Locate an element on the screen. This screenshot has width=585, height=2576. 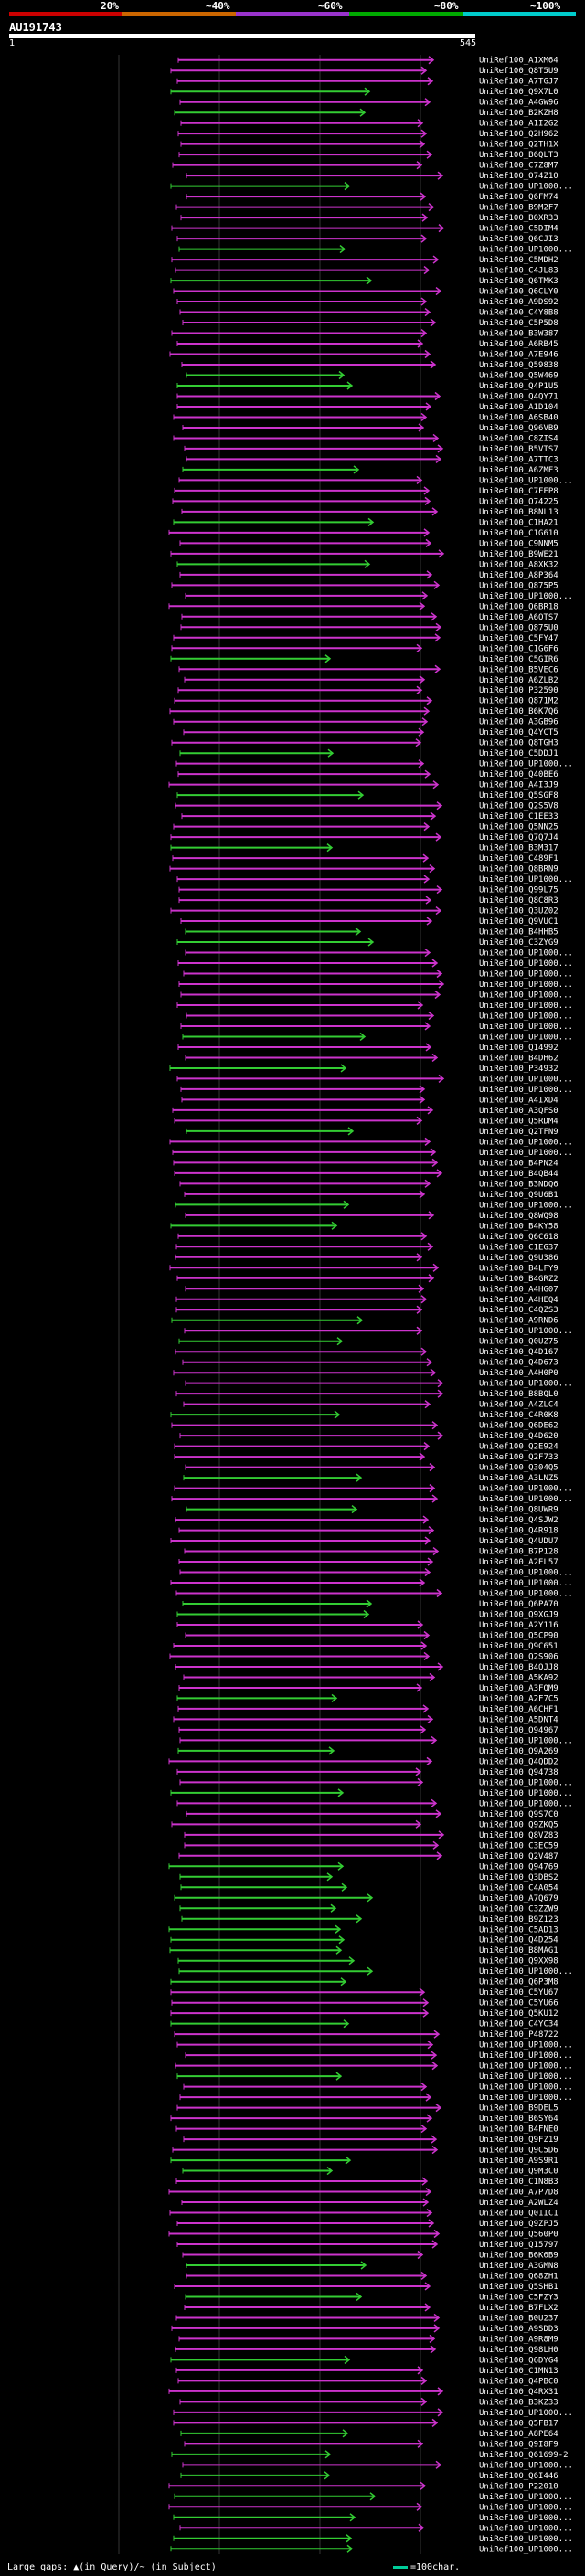
hit-row: UniRef100_Q4YCT5 is located at coordinates (371, 732).